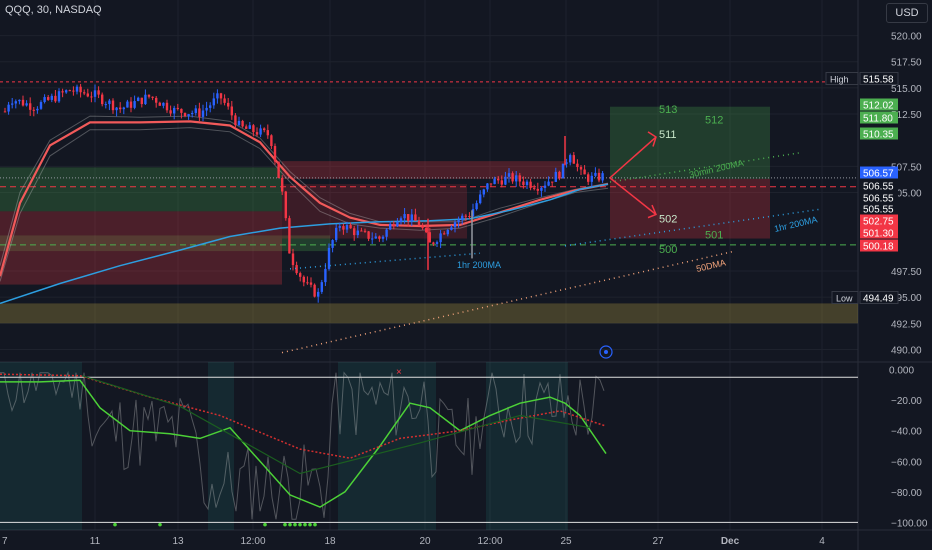 This screenshot has width=932, height=550. What do you see at coordinates (252, 541) in the screenshot?
I see `time-tick-label: 12:00` at bounding box center [252, 541].